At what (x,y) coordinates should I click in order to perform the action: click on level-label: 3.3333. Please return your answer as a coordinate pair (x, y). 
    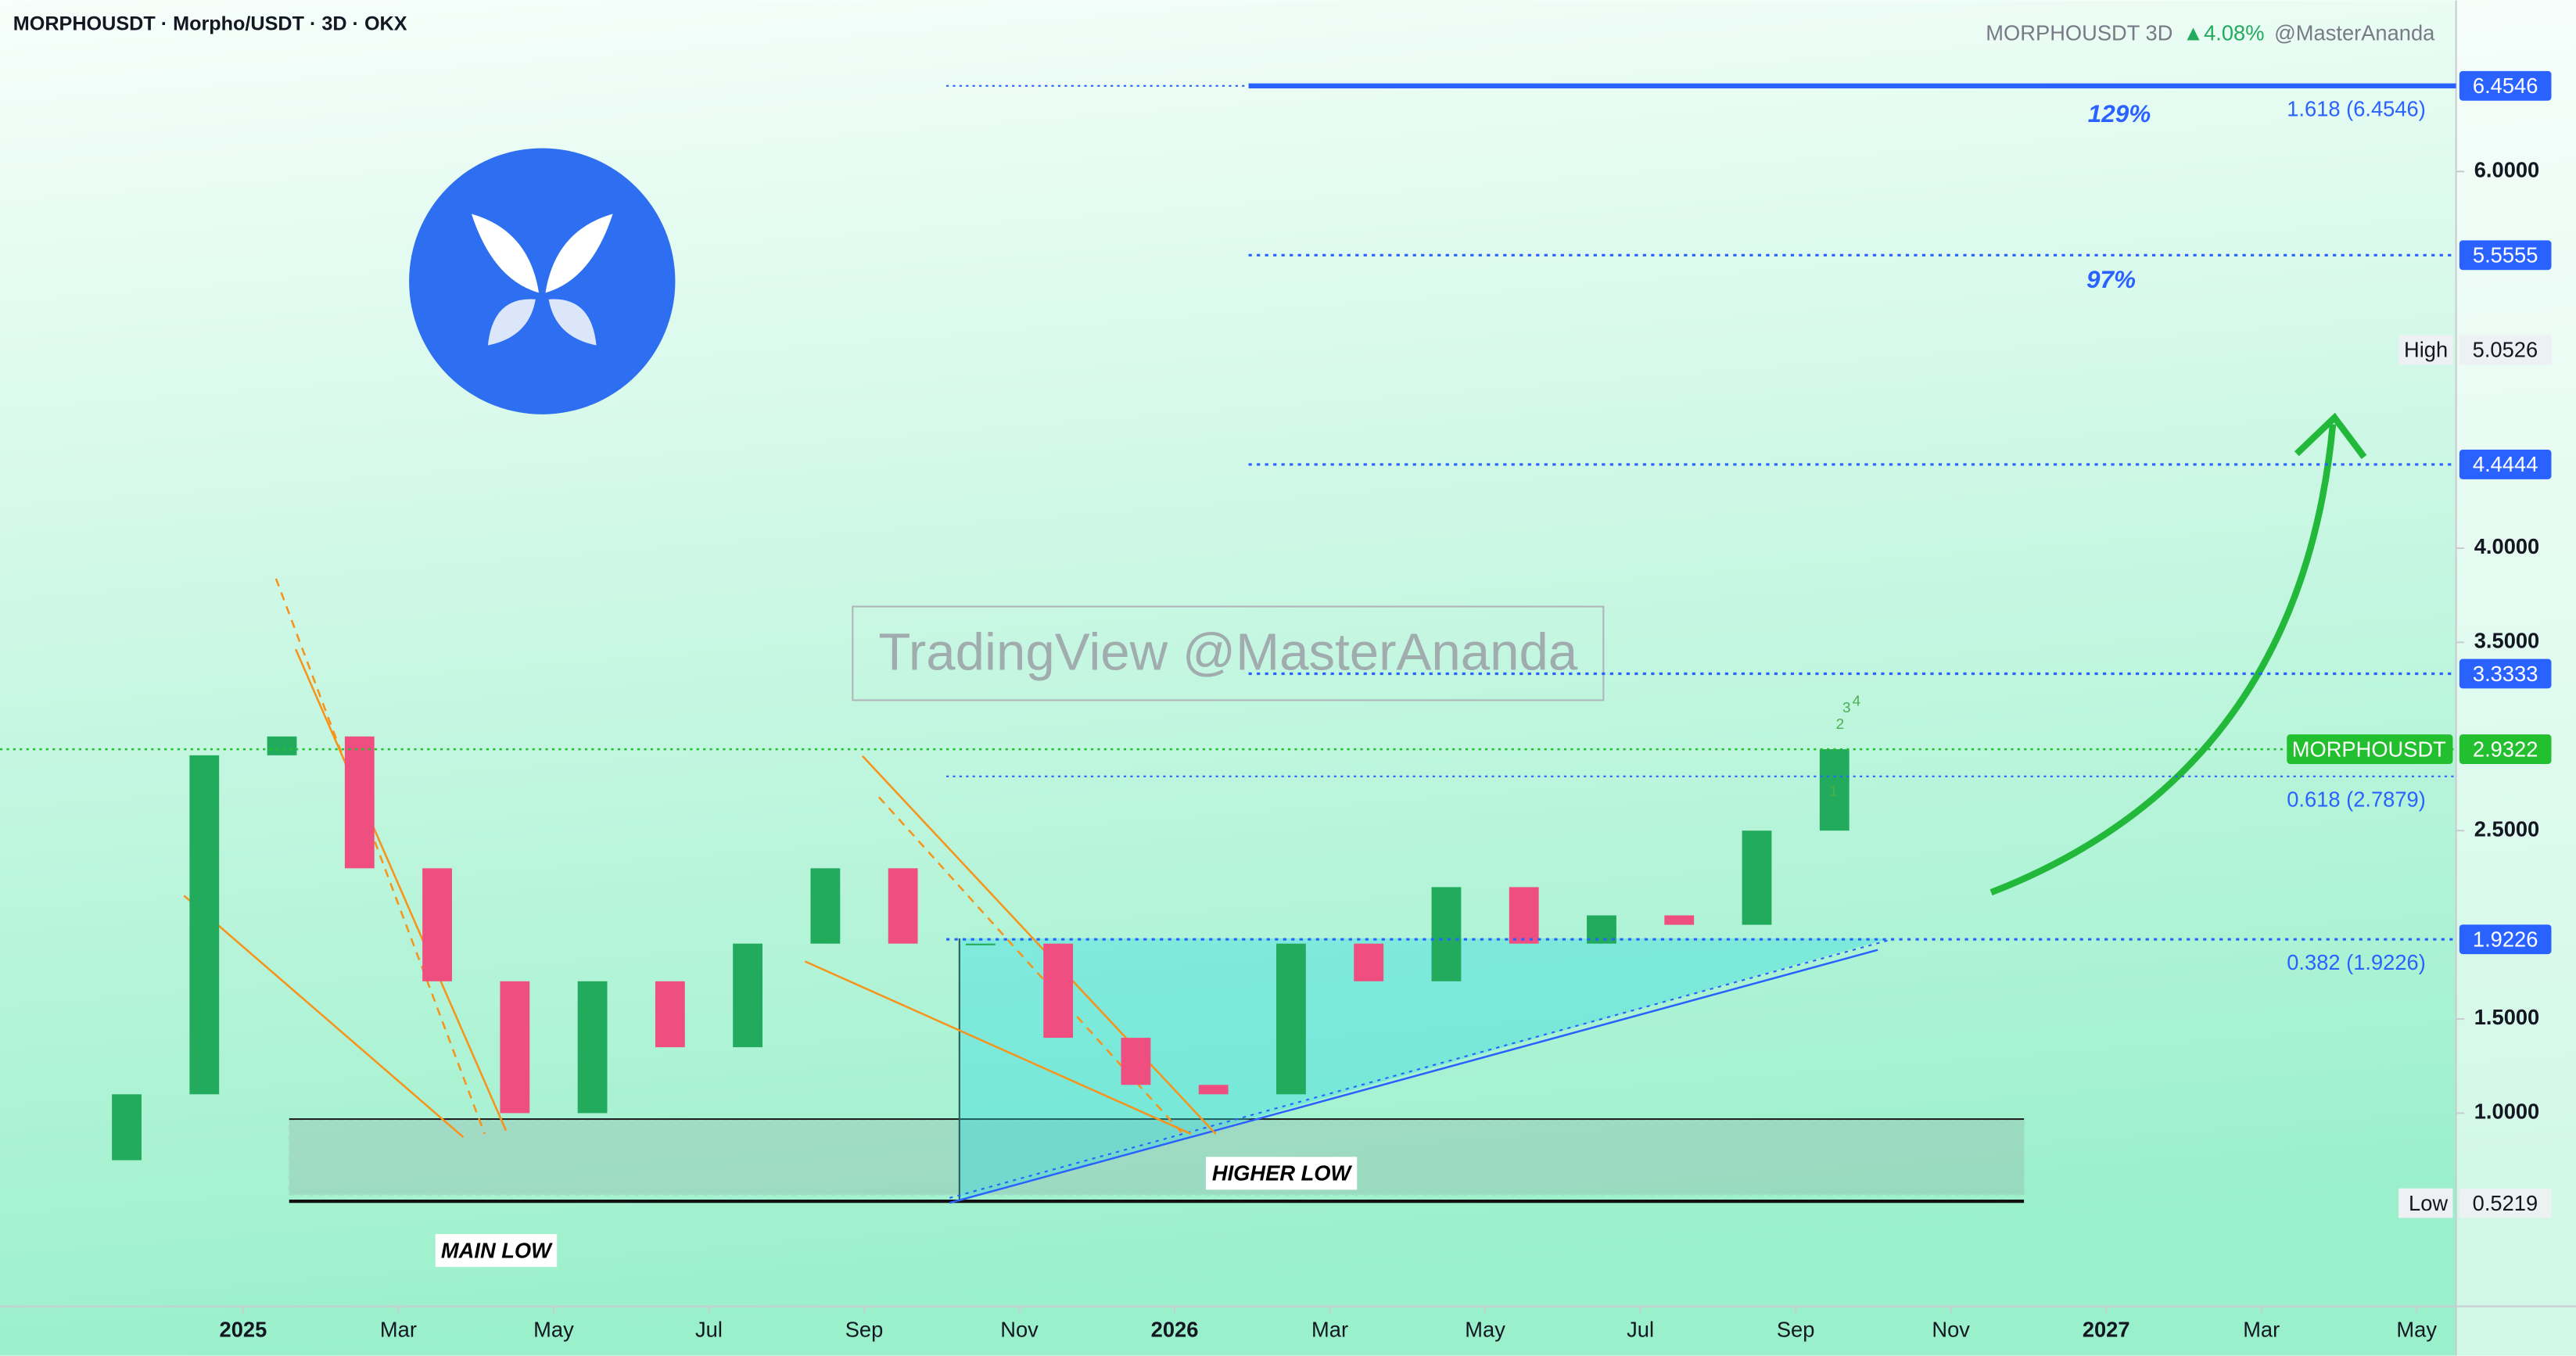
    Looking at the image, I should click on (2505, 674).